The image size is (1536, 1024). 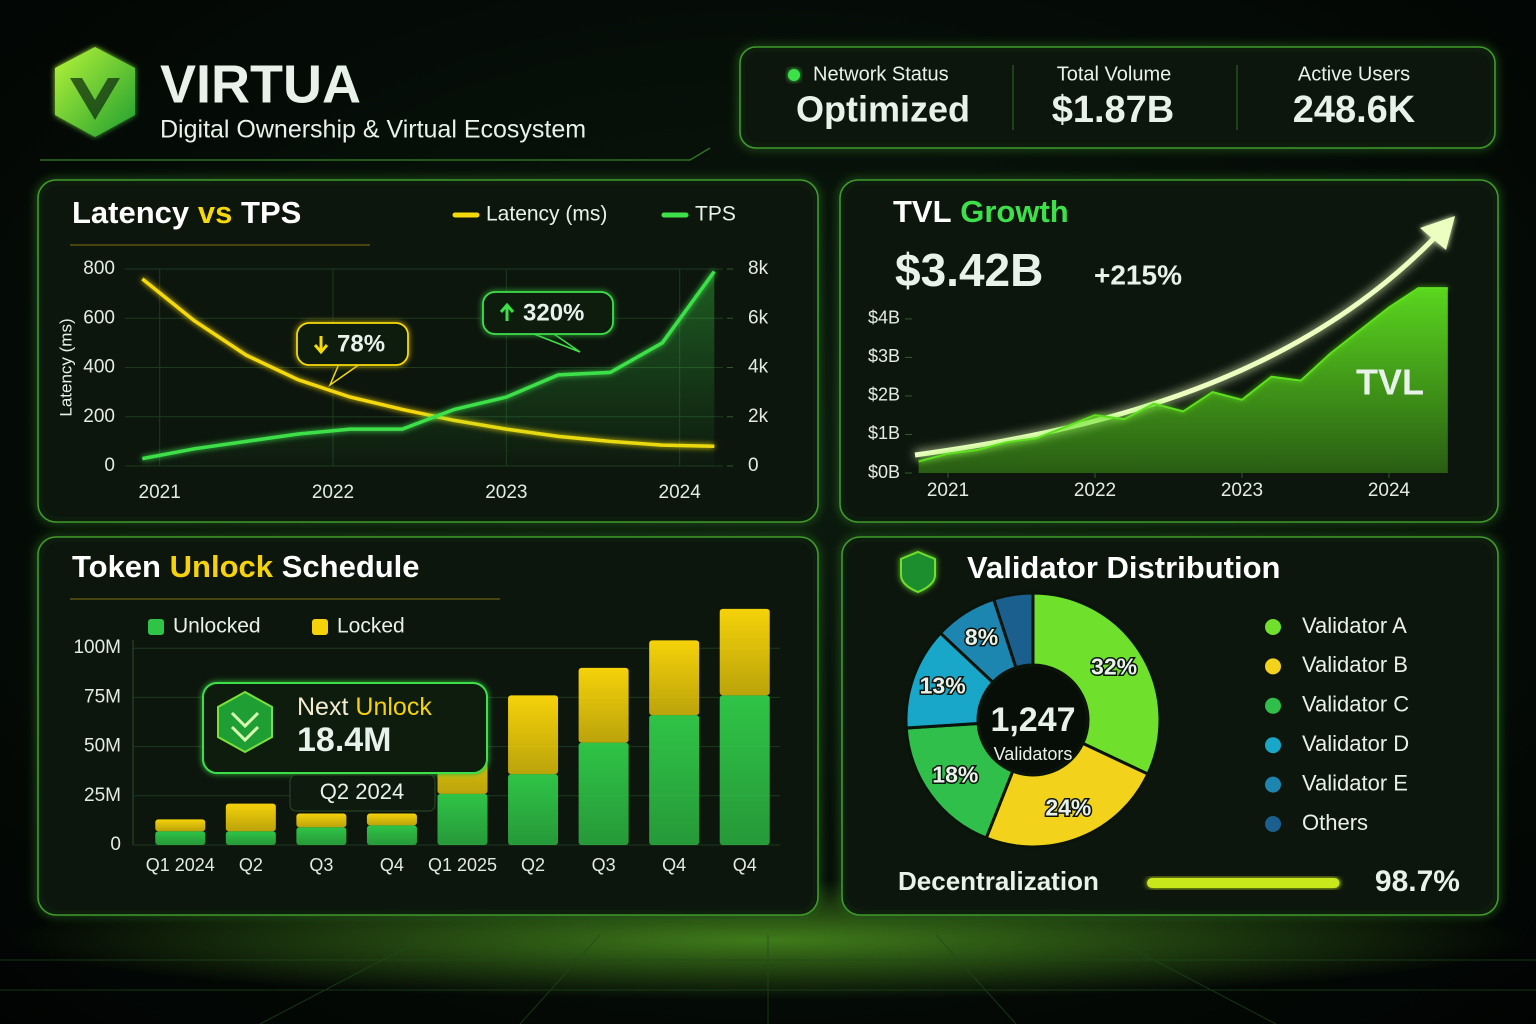 What do you see at coordinates (1355, 704) in the screenshot?
I see `legend-label: Validator C` at bounding box center [1355, 704].